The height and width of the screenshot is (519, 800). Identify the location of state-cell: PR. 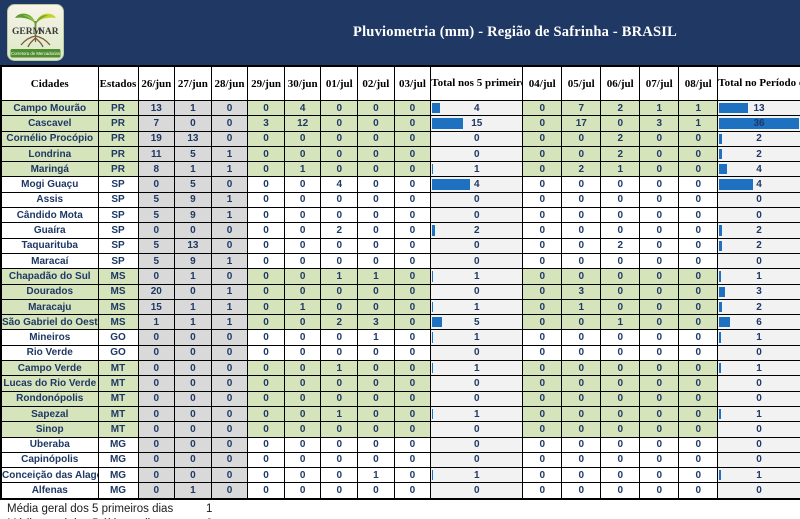
(118, 169).